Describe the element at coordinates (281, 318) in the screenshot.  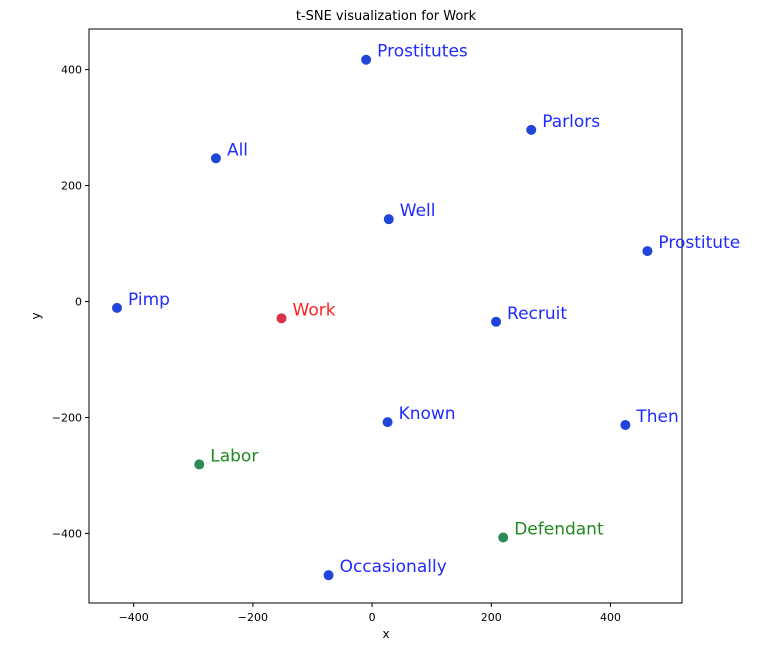
I see `data-point-work` at that location.